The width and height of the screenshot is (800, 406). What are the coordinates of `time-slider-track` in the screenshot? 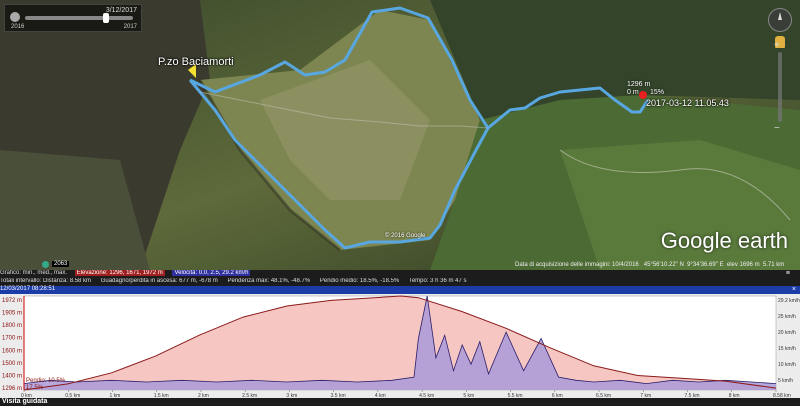 It's located at (79, 18).